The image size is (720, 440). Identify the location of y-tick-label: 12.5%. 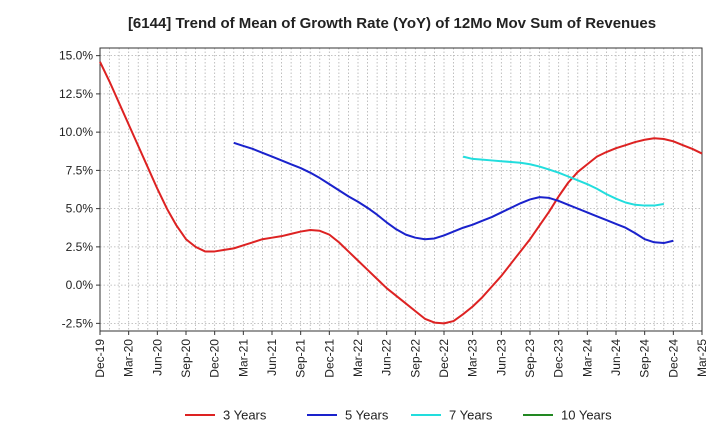
(76, 94).